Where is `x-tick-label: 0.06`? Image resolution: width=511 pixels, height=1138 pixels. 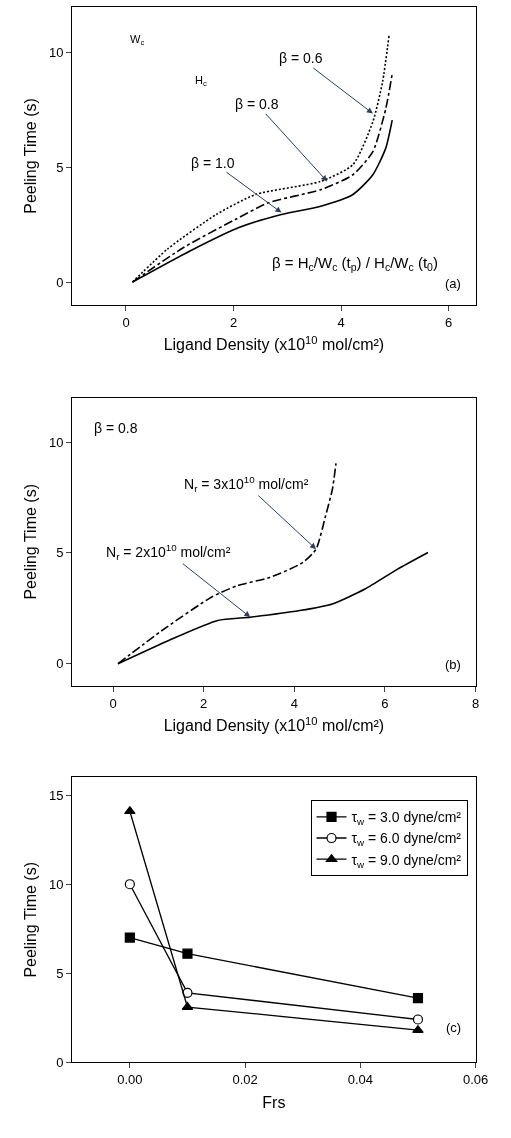 x-tick-label: 0.06 is located at coordinates (475, 1079).